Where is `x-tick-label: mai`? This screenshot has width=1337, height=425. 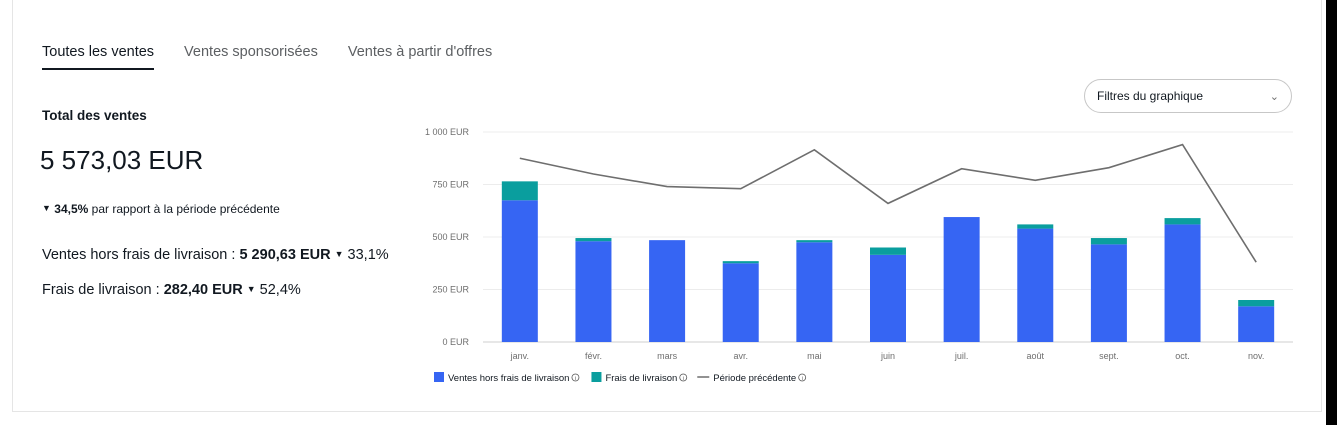
x-tick-label: mai is located at coordinates (814, 356).